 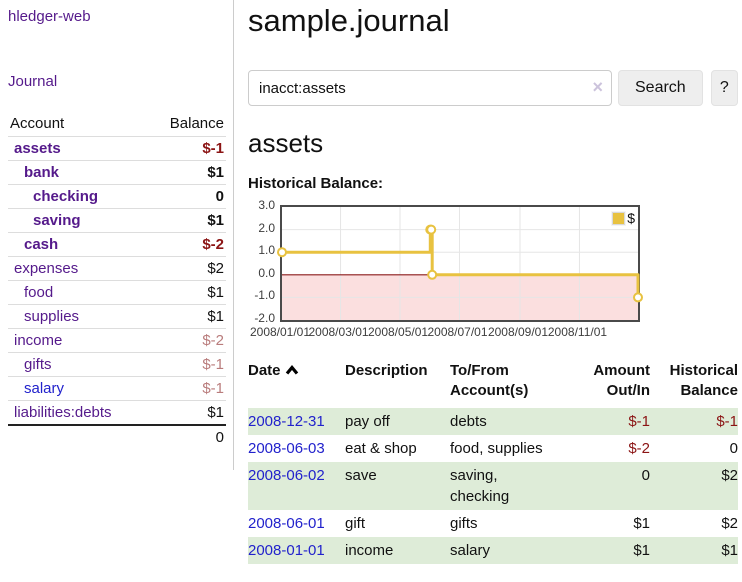 I want to click on app-brand: hledger-web, so click(x=116, y=17).